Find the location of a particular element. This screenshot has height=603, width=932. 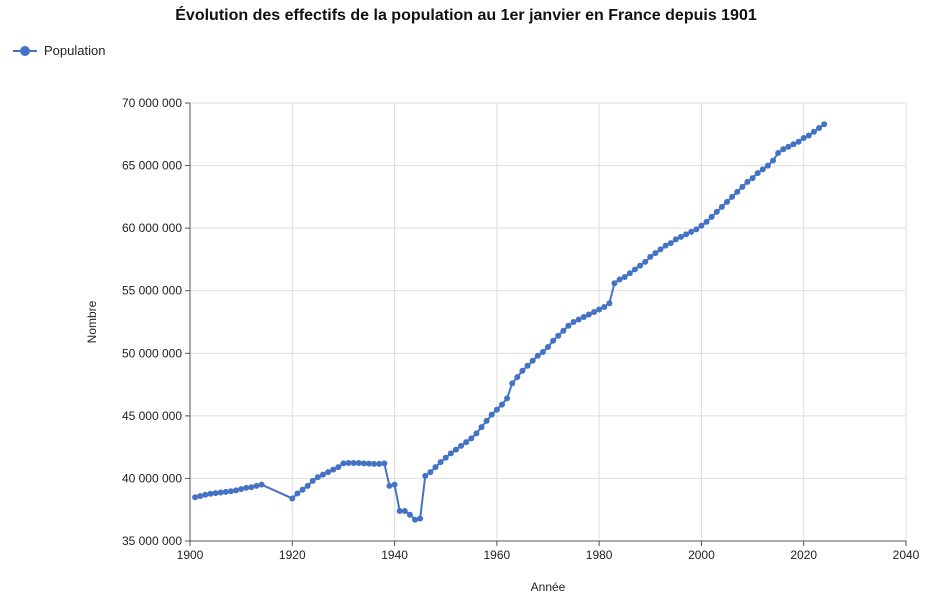

y-tick-label: 40 000 000 is located at coordinates (152, 478).